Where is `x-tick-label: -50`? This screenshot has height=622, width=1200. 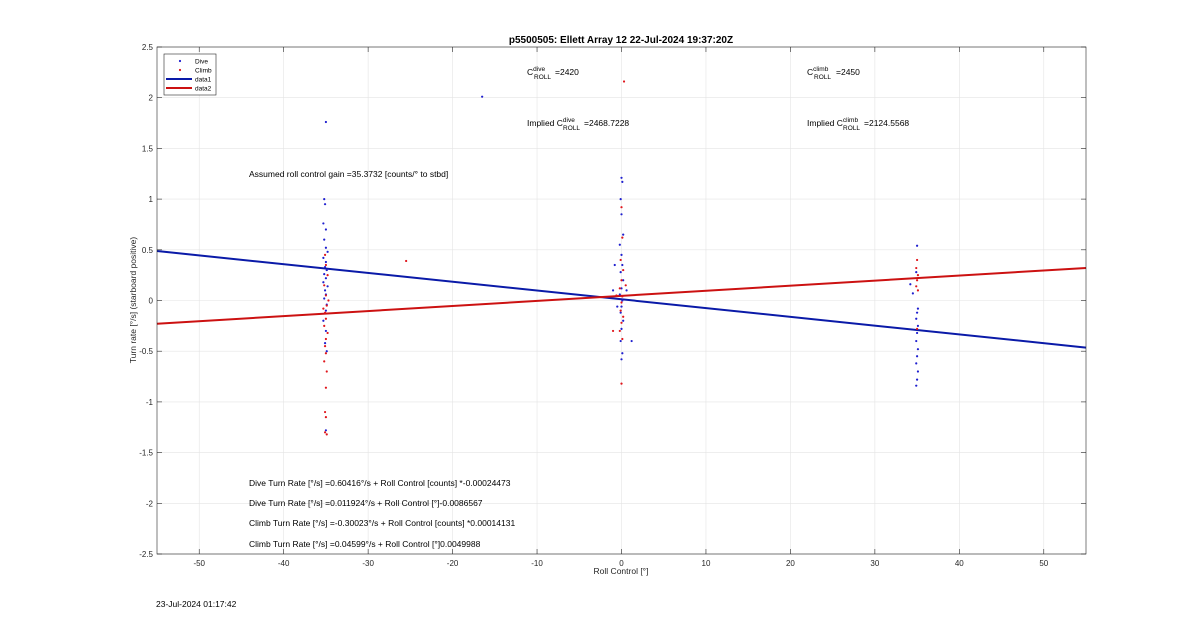 x-tick-label: -50 is located at coordinates (199, 563).